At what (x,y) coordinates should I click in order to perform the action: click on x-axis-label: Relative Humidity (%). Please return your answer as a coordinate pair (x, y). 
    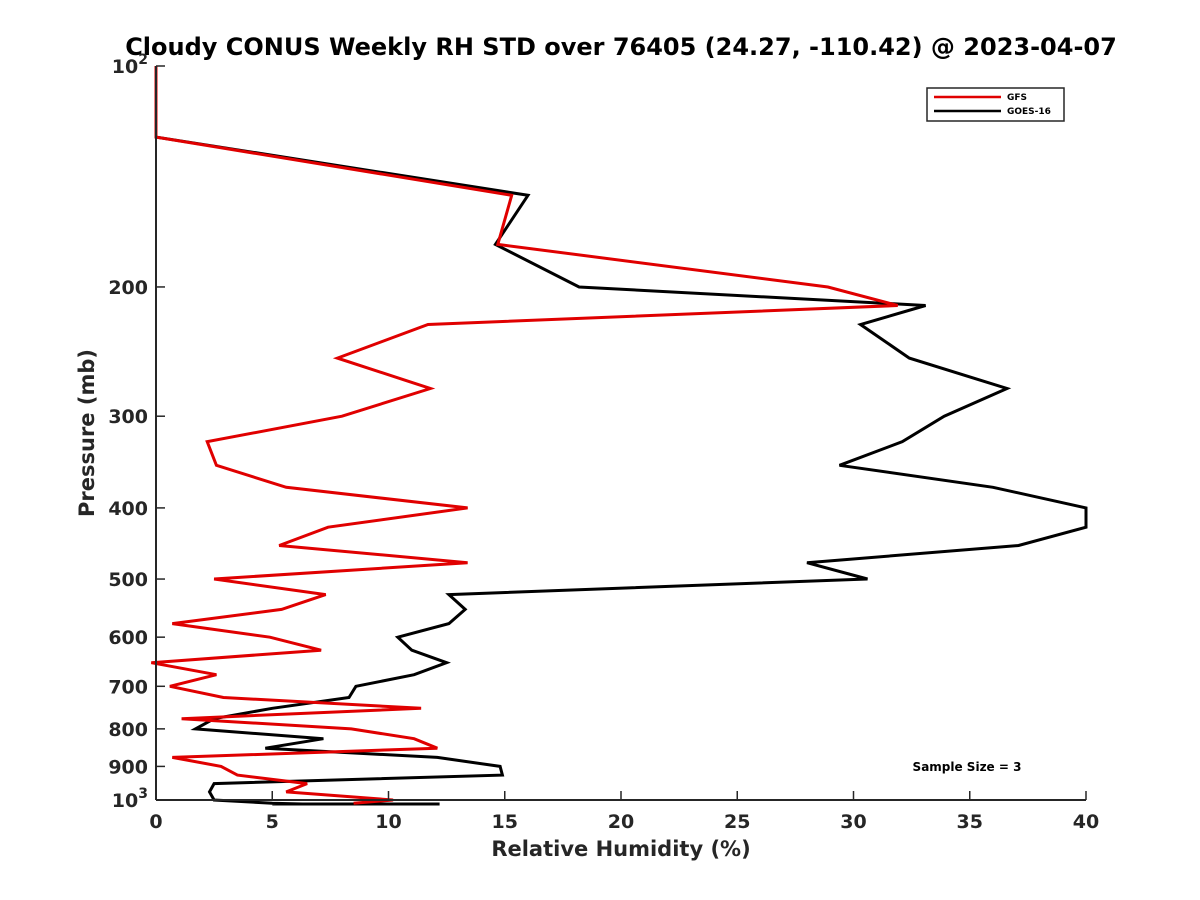
    Looking at the image, I should click on (620, 849).